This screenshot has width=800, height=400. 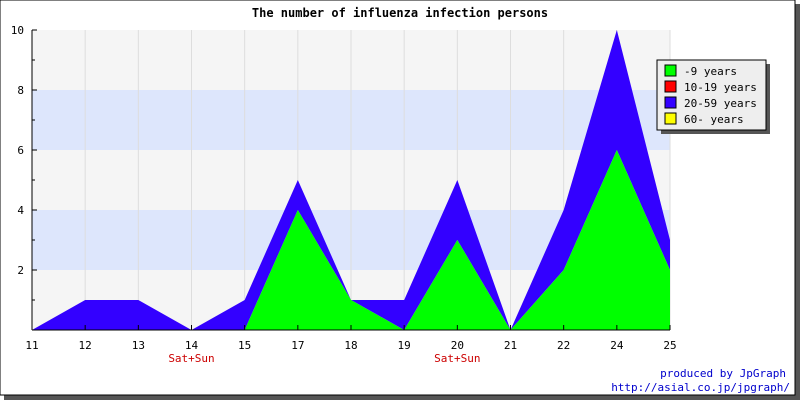 I want to click on y-tick-labels: 2 4 6 8 10, so click(x=18, y=150).